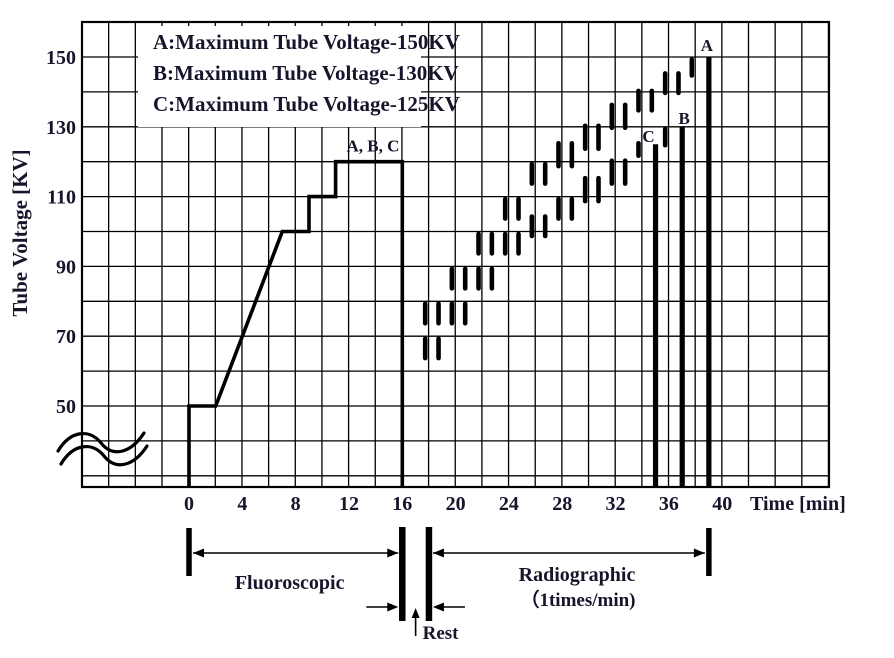 The height and width of the screenshot is (658, 894). What do you see at coordinates (306, 73) in the screenshot?
I see `legend-line-b: B:Maximum Tube Voltage-130KV` at bounding box center [306, 73].